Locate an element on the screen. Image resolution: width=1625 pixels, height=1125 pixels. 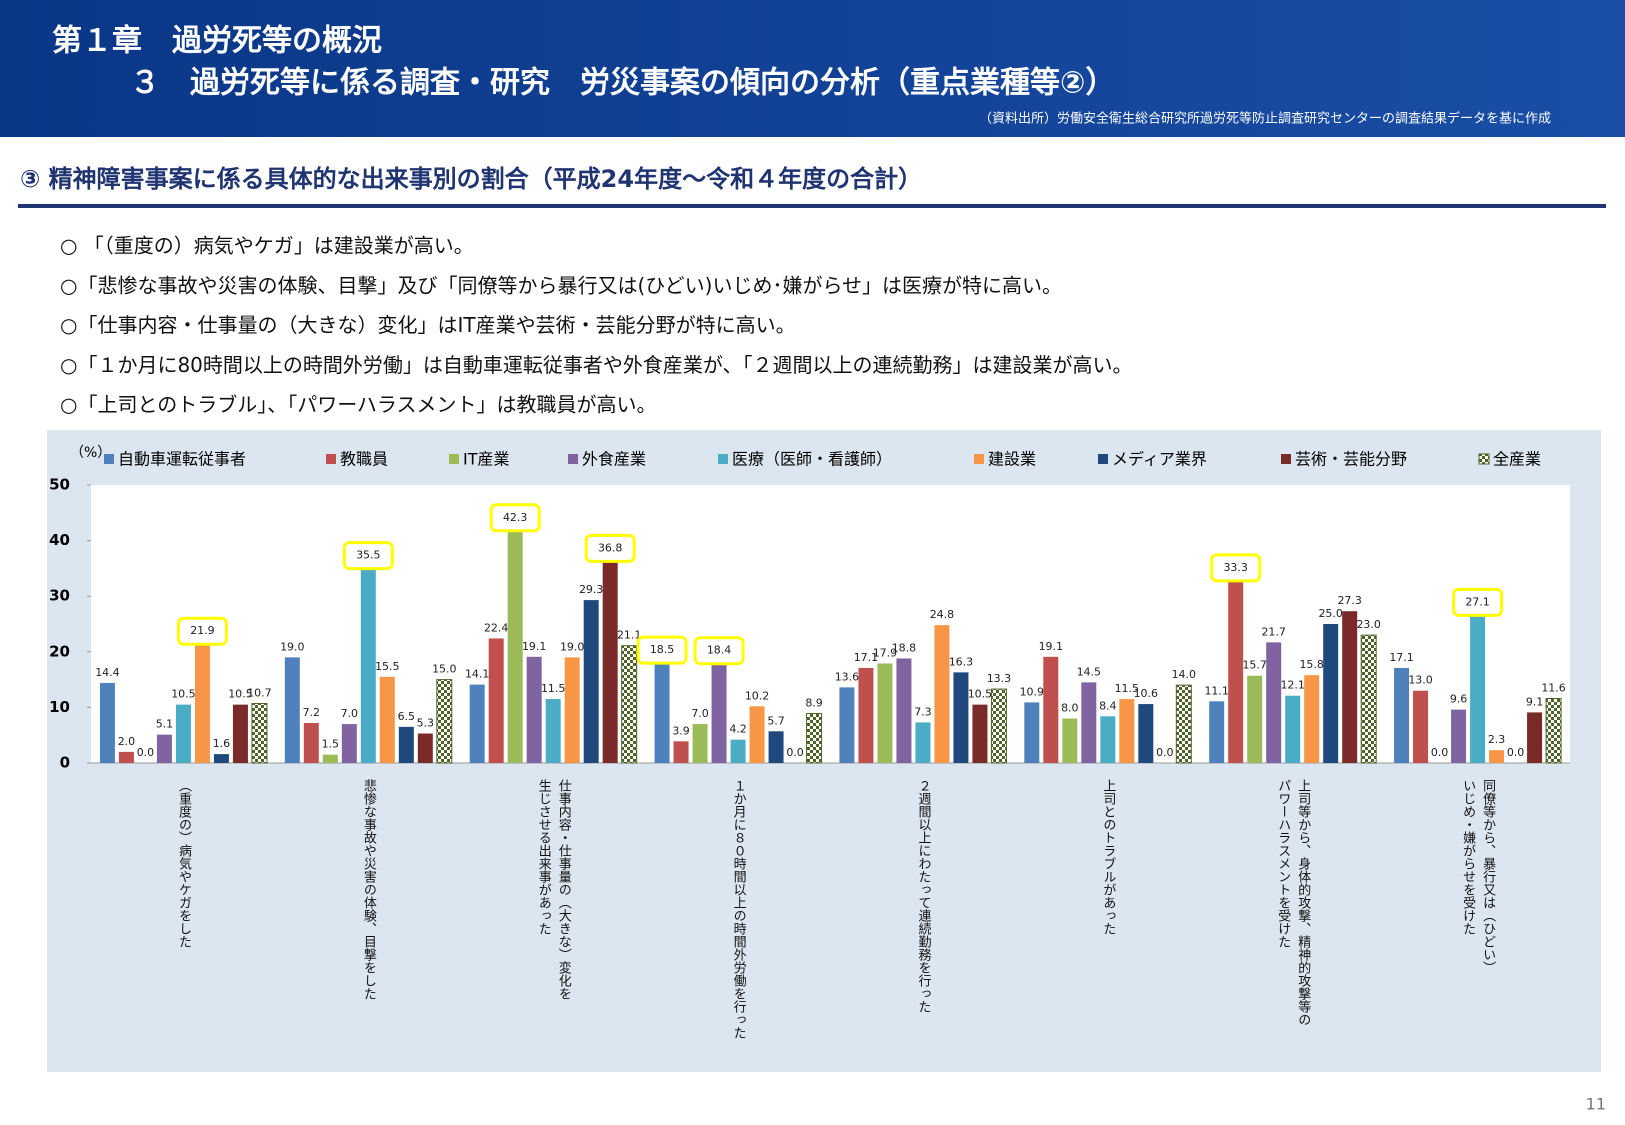
value-label: 27.3 is located at coordinates (1349, 600).